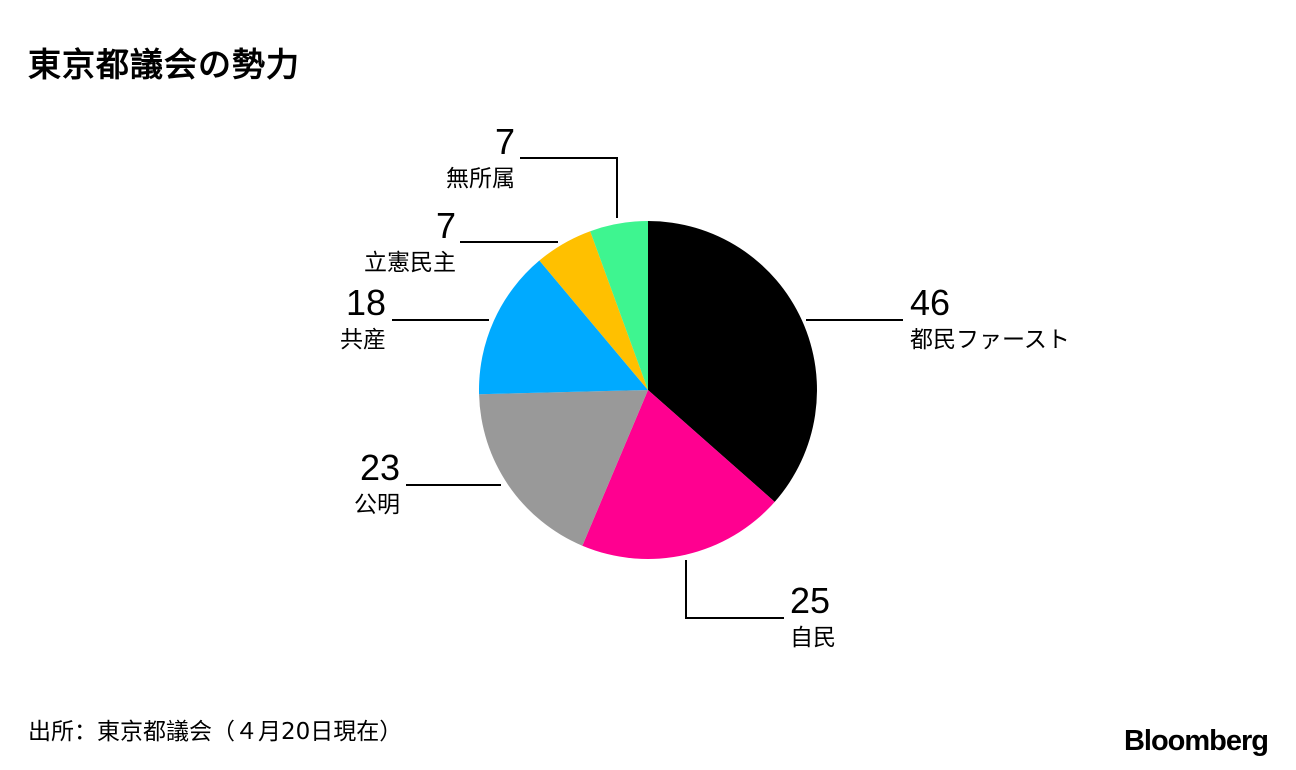 Image resolution: width=1296 pixels, height=770 pixels. I want to click on slice-category-label: 都民ファースト, so click(990, 340).